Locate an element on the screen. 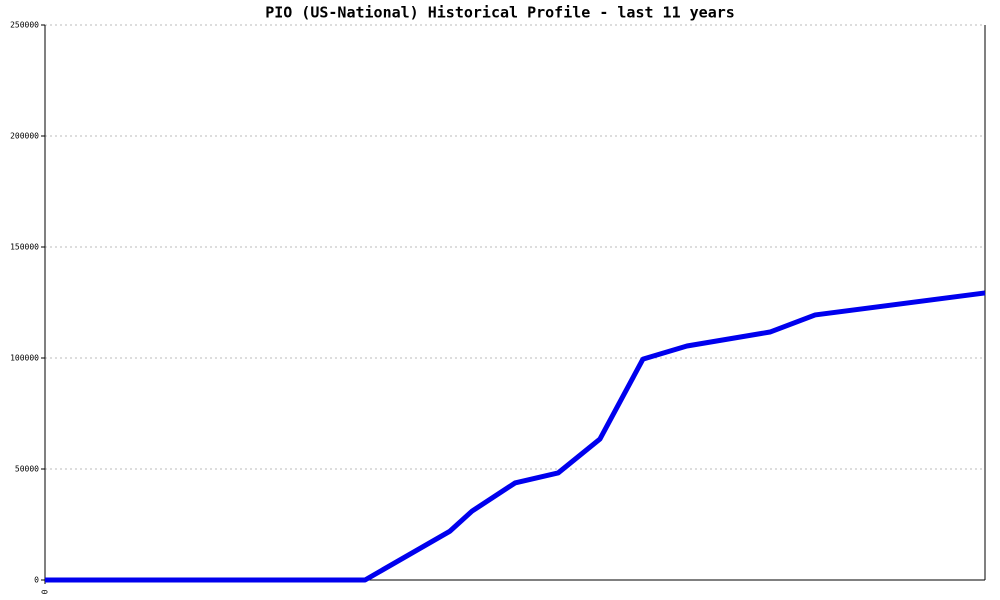 This screenshot has height=600, width=1000. y-tick-label: 50000 is located at coordinates (27, 469).